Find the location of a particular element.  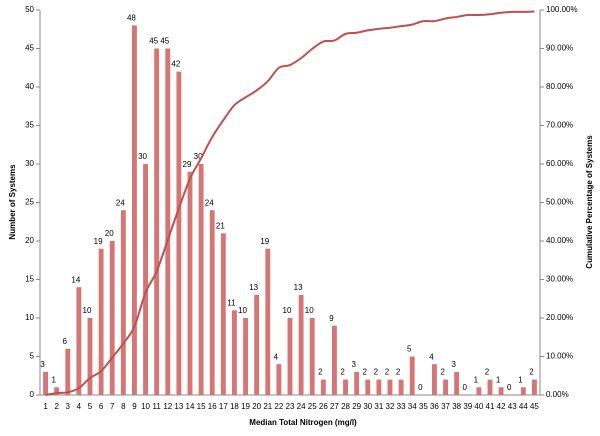

x-tick-label: 19 is located at coordinates (245, 406).